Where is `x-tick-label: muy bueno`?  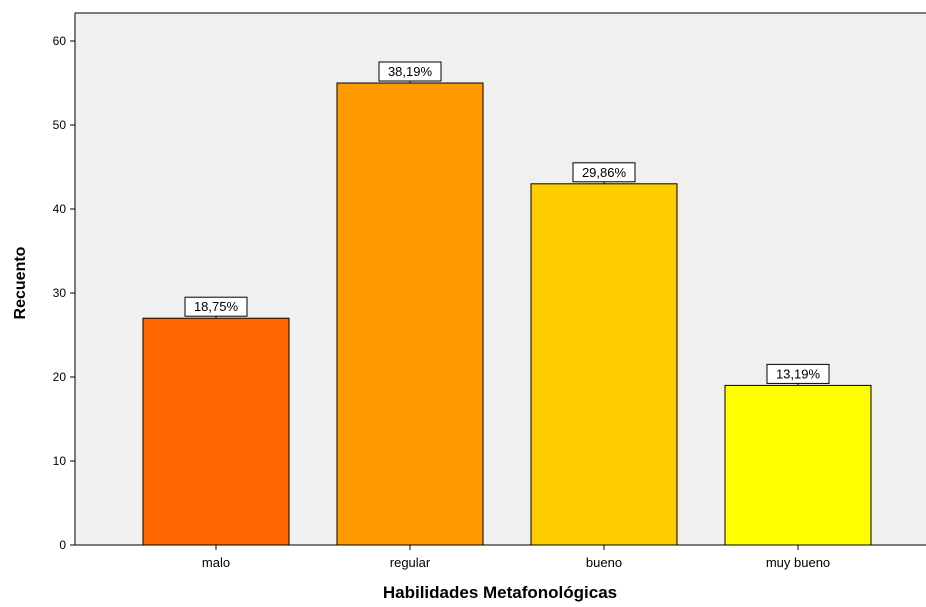
x-tick-label: muy bueno is located at coordinates (798, 562).